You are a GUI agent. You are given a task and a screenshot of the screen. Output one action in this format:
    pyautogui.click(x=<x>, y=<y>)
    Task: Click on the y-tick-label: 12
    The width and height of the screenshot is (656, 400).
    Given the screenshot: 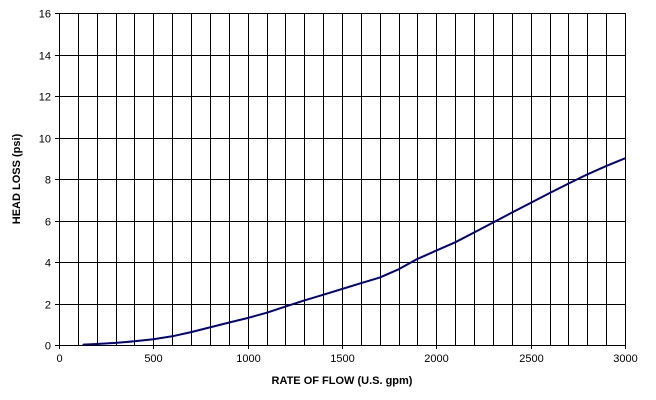 What is the action you would take?
    pyautogui.click(x=45, y=98)
    